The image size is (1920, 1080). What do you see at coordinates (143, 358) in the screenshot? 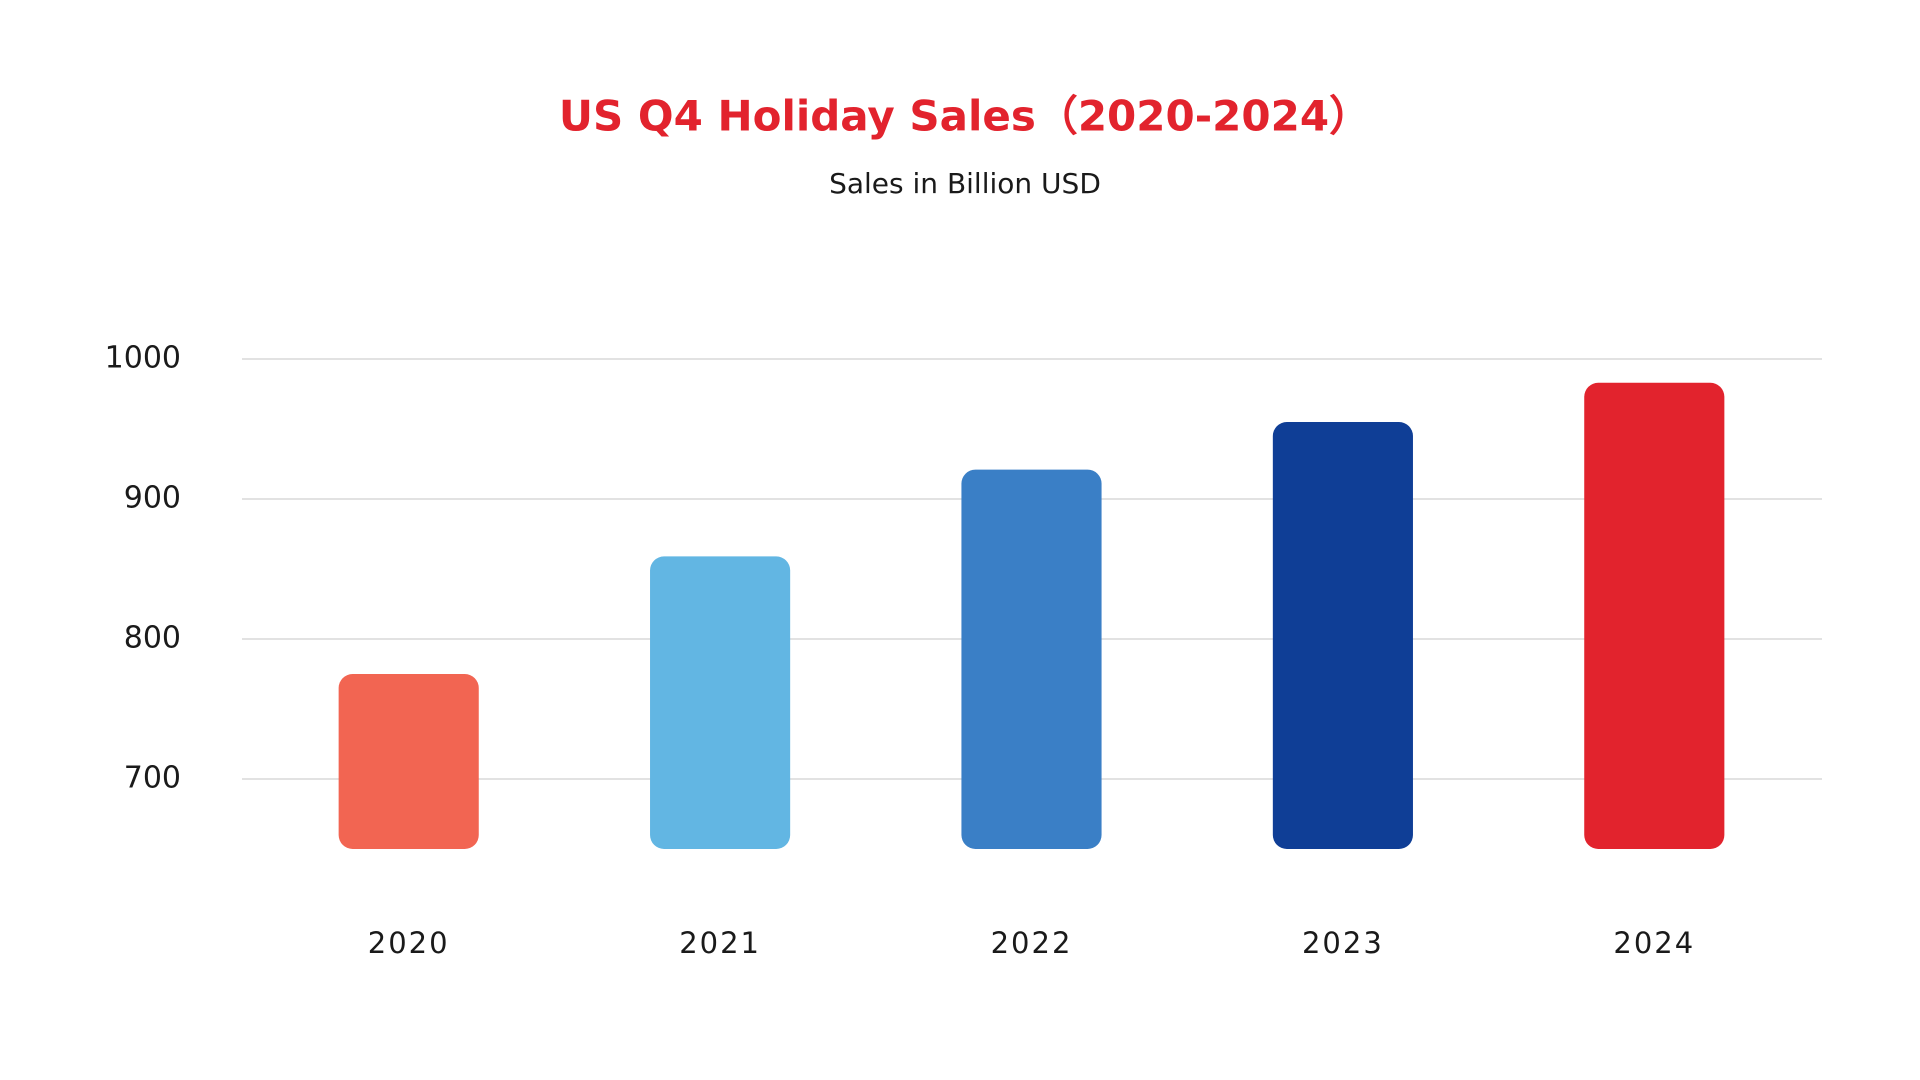
I see `y-tick-label: 1000` at bounding box center [143, 358].